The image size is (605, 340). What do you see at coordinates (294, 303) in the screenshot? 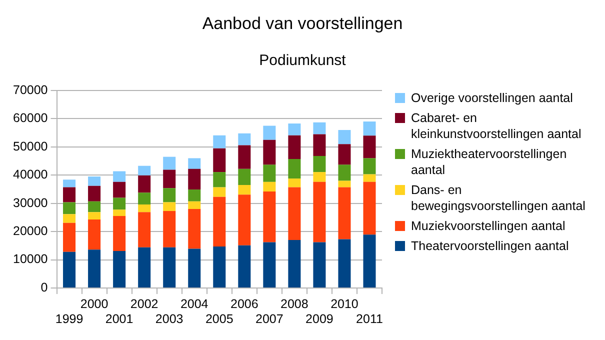
I see `x-tick-label: 2008` at bounding box center [294, 303].